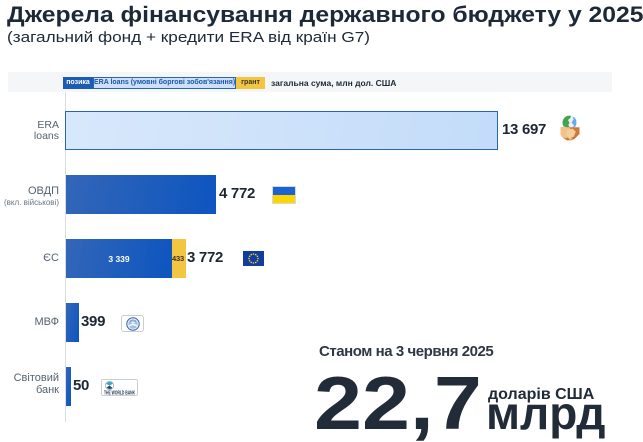  Describe the element at coordinates (119, 394) in the screenshot. I see `svg-text: THE WORLD BANK` at that location.